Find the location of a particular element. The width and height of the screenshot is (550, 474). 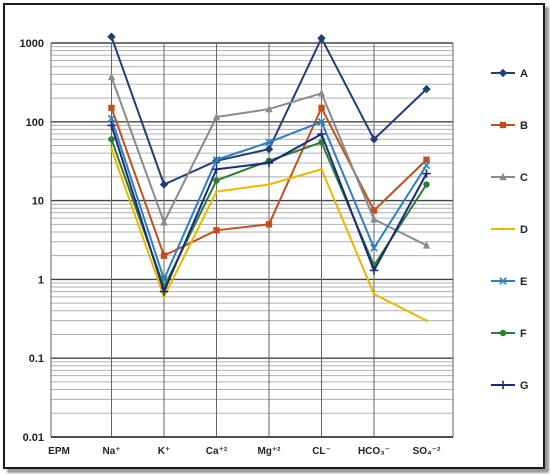

legend-label: E is located at coordinates (523, 282).